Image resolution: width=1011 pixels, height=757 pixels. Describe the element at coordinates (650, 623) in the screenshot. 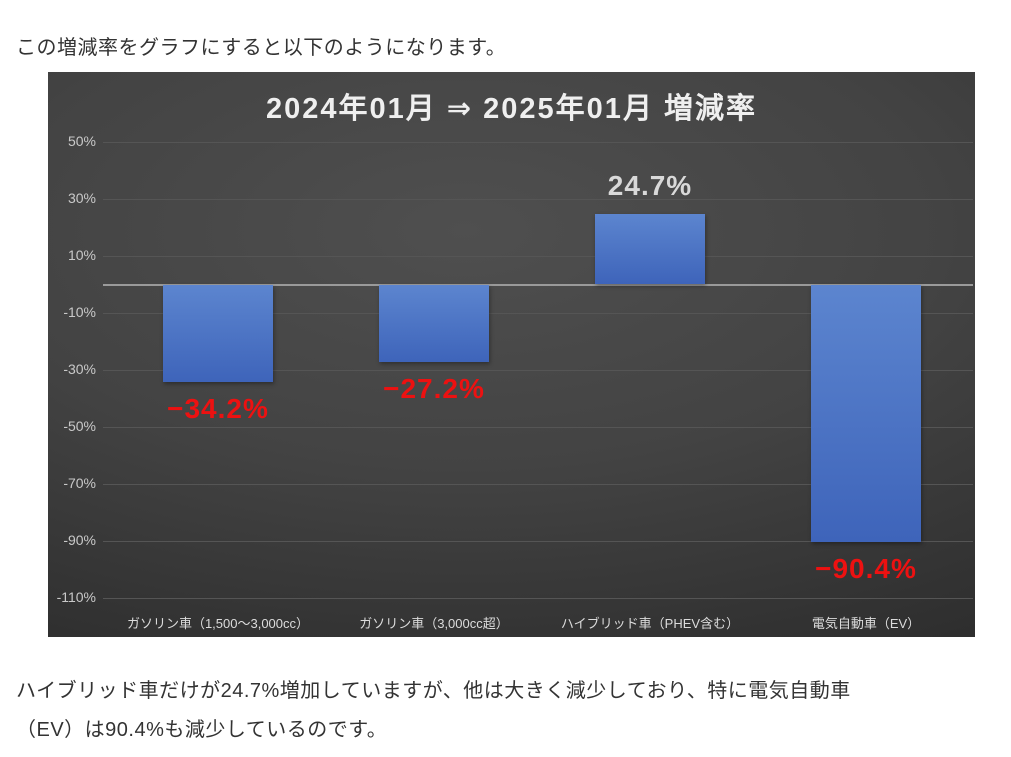

I see `x-axis-label: ハイブリッド車（PHEV含む）` at that location.